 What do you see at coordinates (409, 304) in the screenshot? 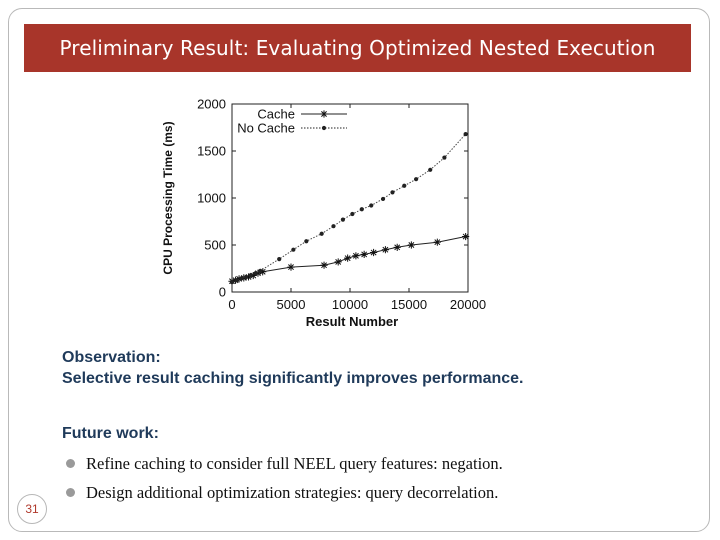
I see `x-tick-label: 15000` at bounding box center [409, 304].